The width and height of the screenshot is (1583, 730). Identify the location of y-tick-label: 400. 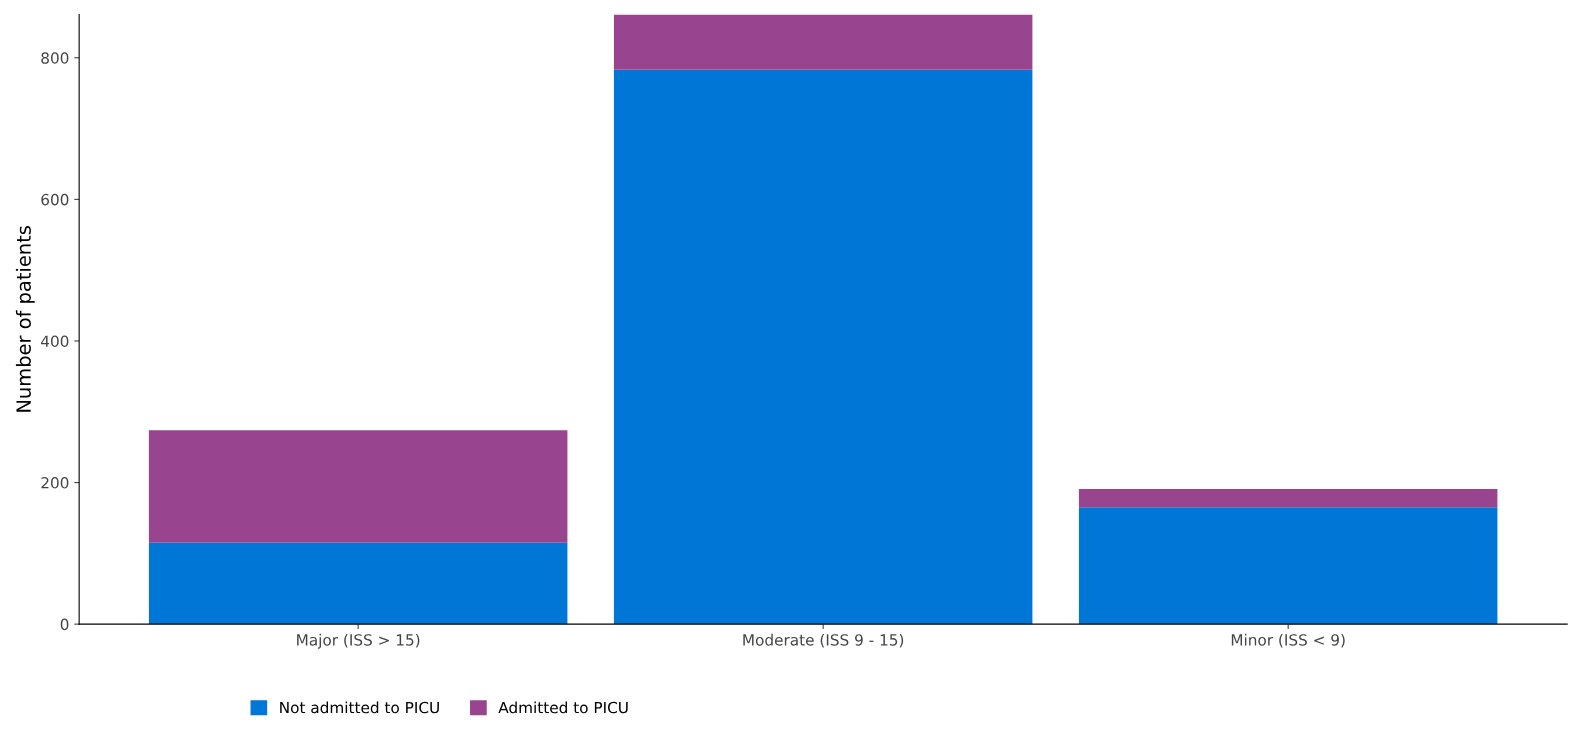
(55, 341).